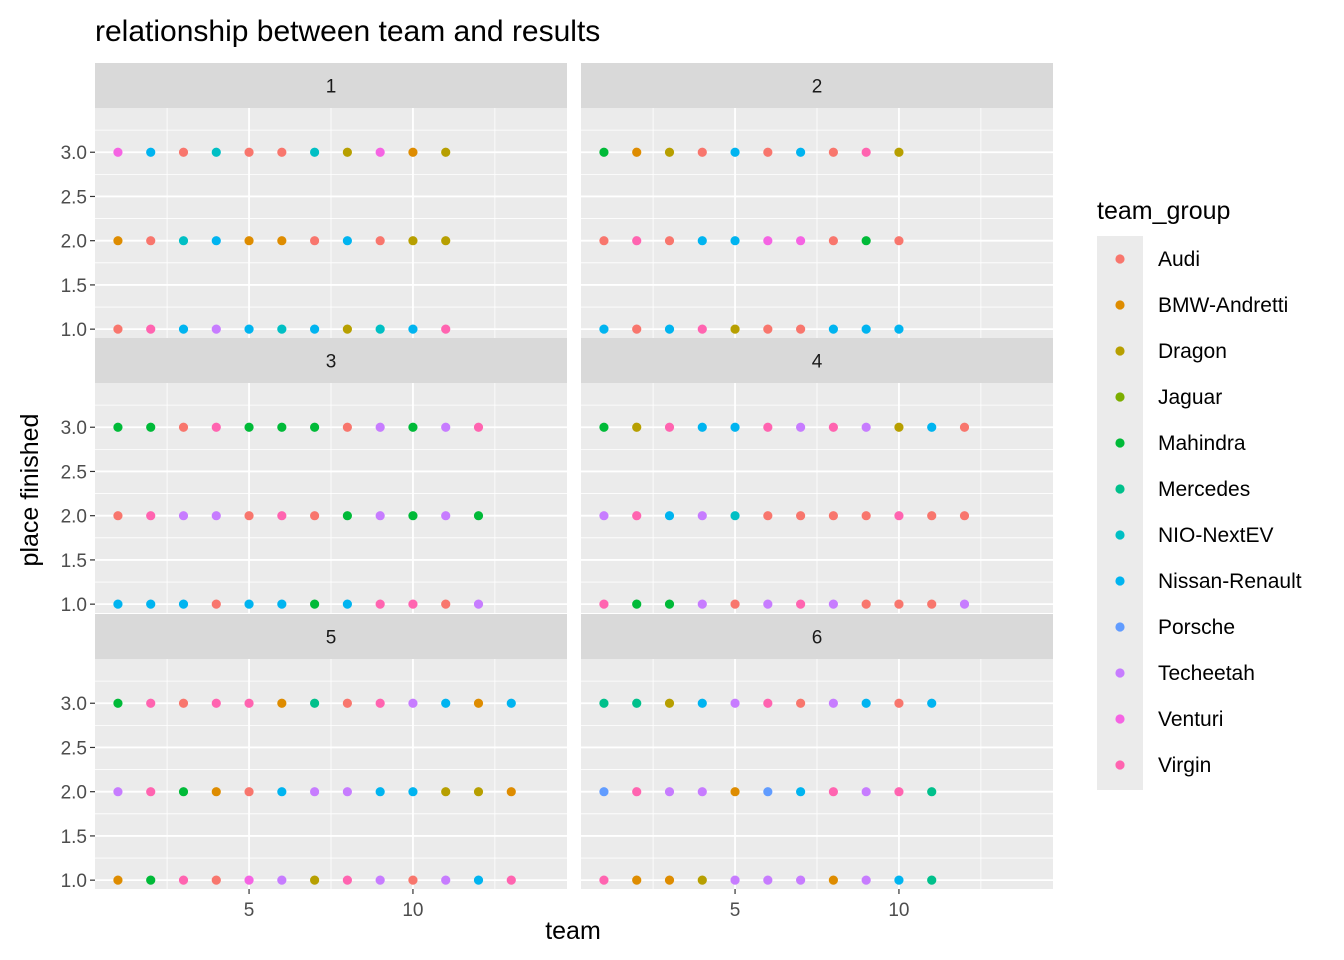 This screenshot has height=960, width=1344. What do you see at coordinates (74, 793) in the screenshot?
I see `y-tick-label: 2.0` at bounding box center [74, 793].